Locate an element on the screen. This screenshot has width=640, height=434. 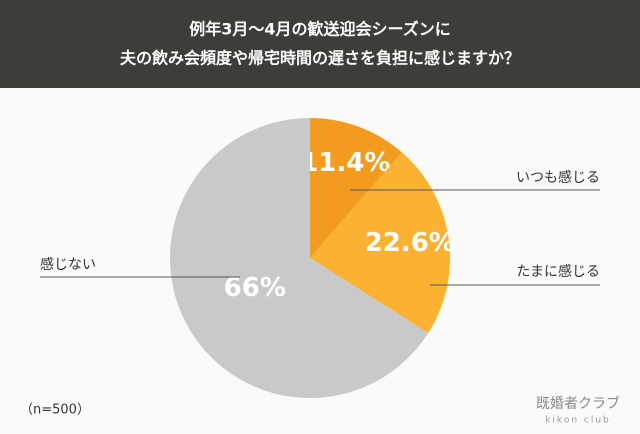
logo-sub: kikon club is located at coordinates (578, 421).